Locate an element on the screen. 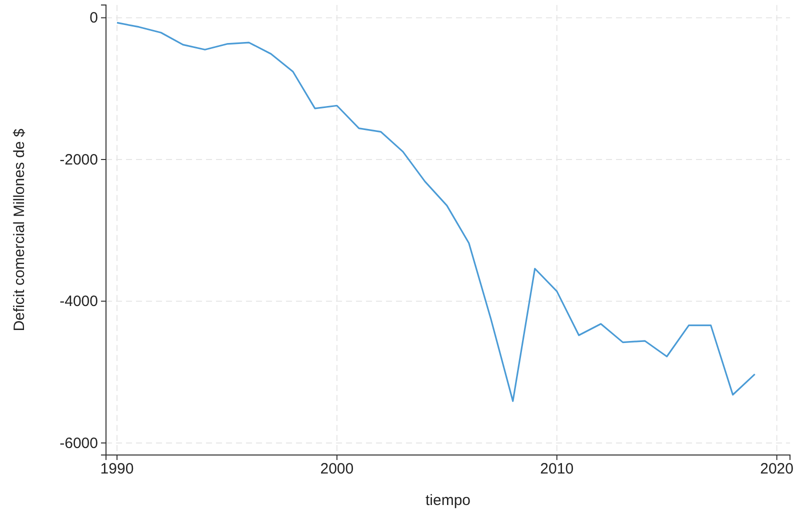 The image size is (802, 511). x-tick-label: 2000 is located at coordinates (337, 469).